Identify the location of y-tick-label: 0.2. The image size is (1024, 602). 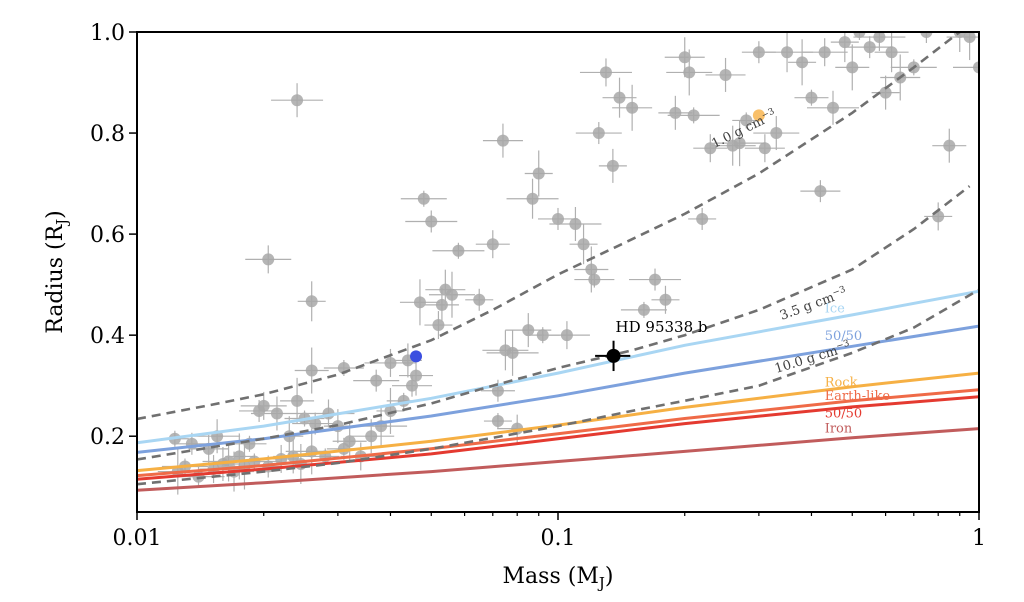
(107, 437).